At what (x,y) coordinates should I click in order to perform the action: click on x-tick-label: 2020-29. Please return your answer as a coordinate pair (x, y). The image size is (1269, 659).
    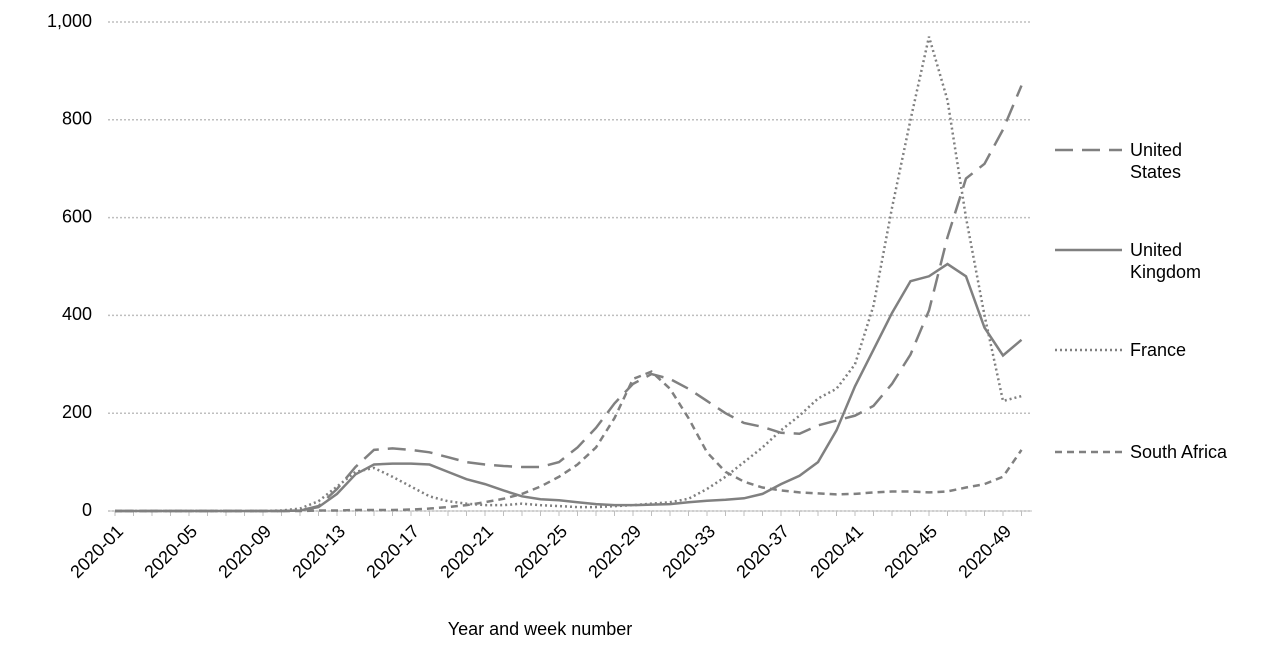
    Looking at the image, I should click on (614, 551).